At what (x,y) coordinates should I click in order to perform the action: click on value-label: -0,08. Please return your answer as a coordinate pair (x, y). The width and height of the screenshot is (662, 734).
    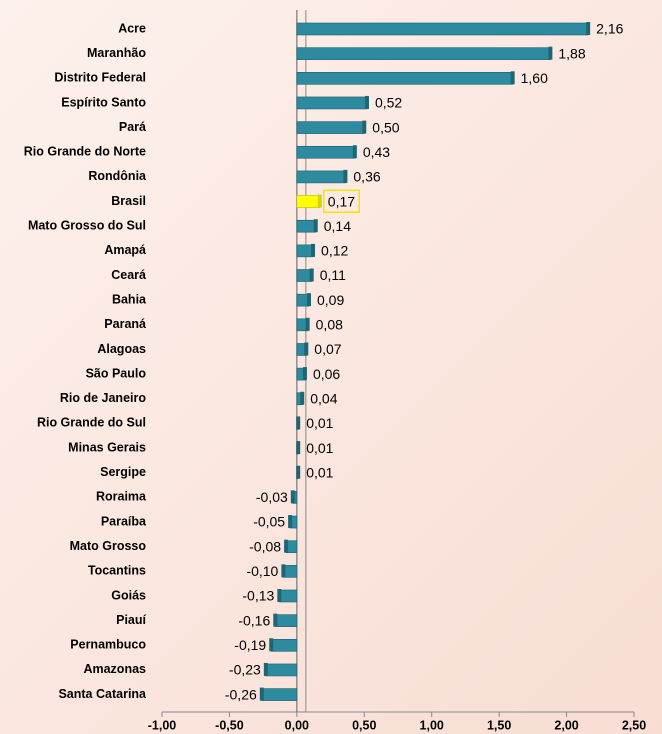
    Looking at the image, I should click on (265, 546).